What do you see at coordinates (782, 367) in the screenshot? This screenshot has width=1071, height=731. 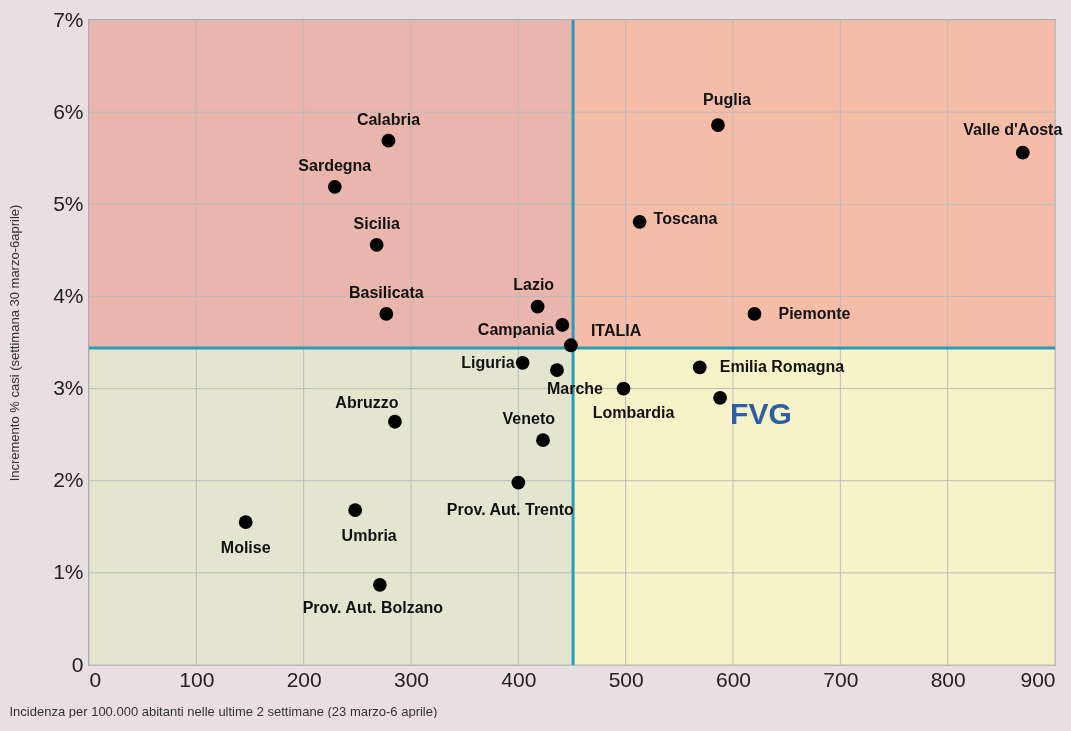 I see `annotation: Emilia Romagna` at bounding box center [782, 367].